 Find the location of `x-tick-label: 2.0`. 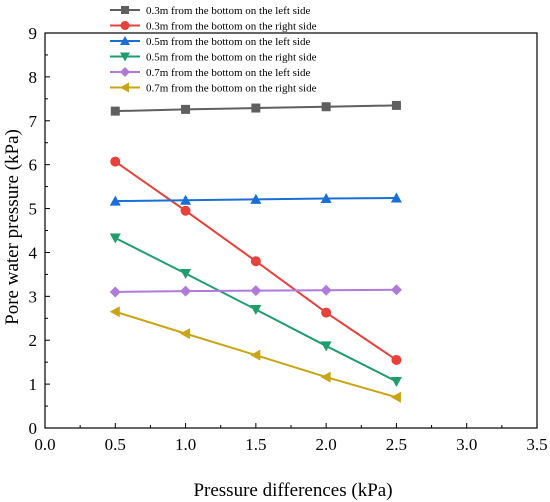

x-tick-label: 2.0 is located at coordinates (326, 444).